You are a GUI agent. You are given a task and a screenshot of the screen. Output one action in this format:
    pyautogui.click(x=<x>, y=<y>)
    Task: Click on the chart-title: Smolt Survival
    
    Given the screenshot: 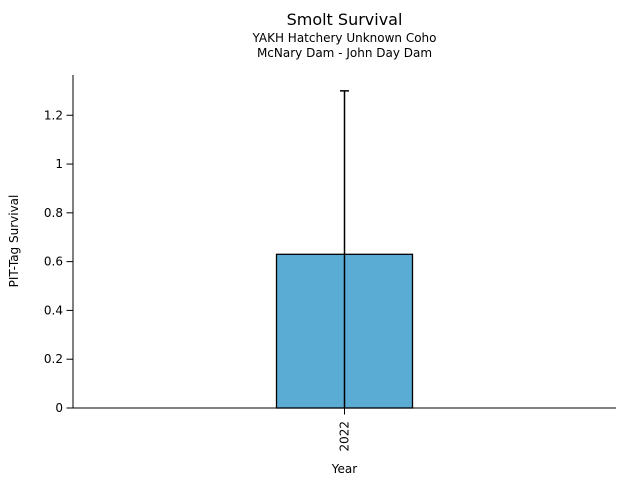 What is the action you would take?
    pyautogui.click(x=344, y=19)
    